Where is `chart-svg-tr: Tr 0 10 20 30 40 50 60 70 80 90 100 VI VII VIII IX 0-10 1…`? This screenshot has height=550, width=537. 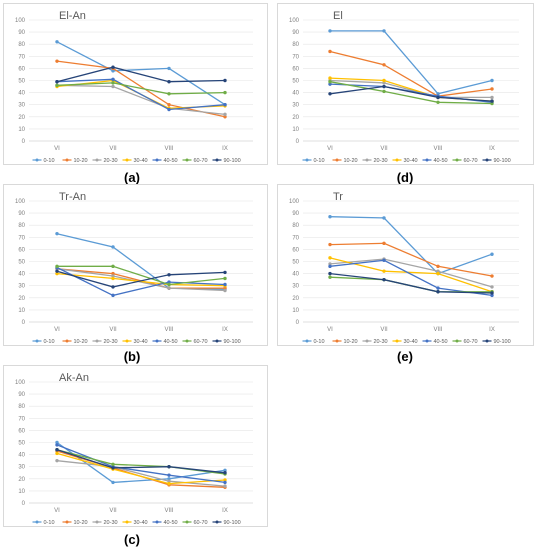 chart-svg-tr: Tr 0 10 20 30 40 50 60 70 80 90 100 VI VII VIII IX 0-10 1… is located at coordinates (404, 268).